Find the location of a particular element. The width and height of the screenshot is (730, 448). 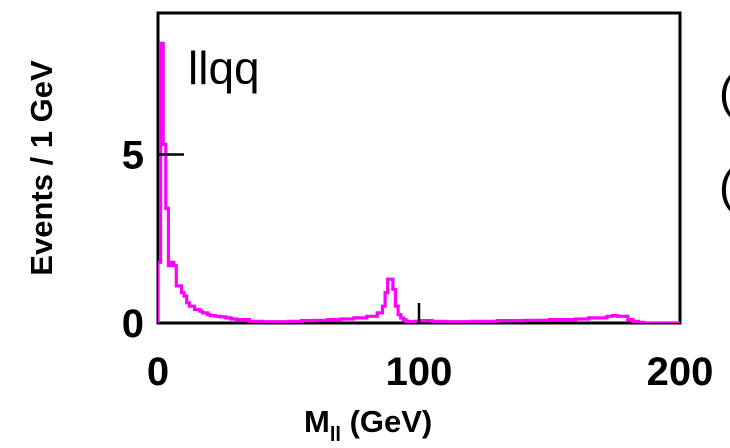

panel-label: llqq is located at coordinates (224, 68).